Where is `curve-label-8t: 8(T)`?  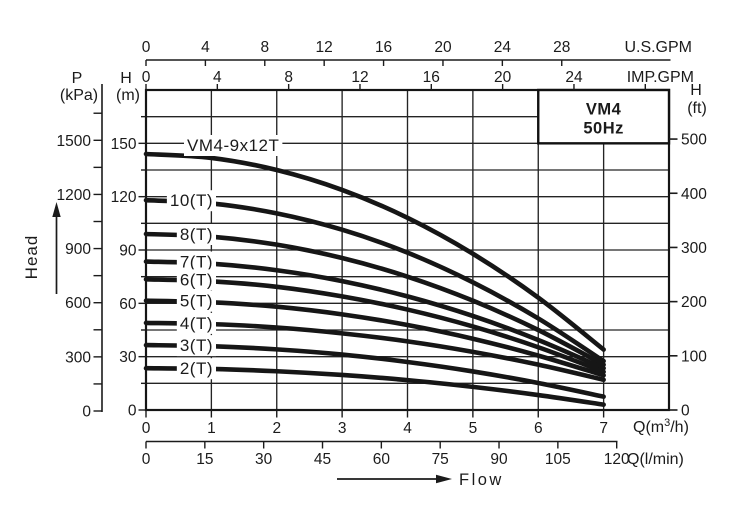 curve-label-8t: 8(T) is located at coordinates (196, 234).